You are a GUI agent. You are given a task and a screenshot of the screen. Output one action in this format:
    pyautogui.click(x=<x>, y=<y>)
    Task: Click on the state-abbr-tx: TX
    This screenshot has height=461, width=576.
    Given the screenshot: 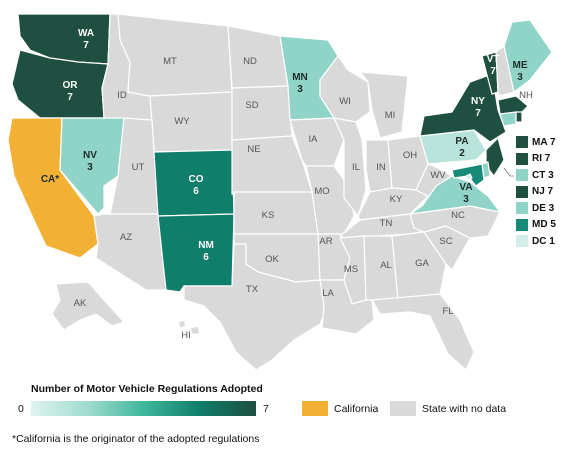 What is the action you would take?
    pyautogui.click(x=252, y=289)
    